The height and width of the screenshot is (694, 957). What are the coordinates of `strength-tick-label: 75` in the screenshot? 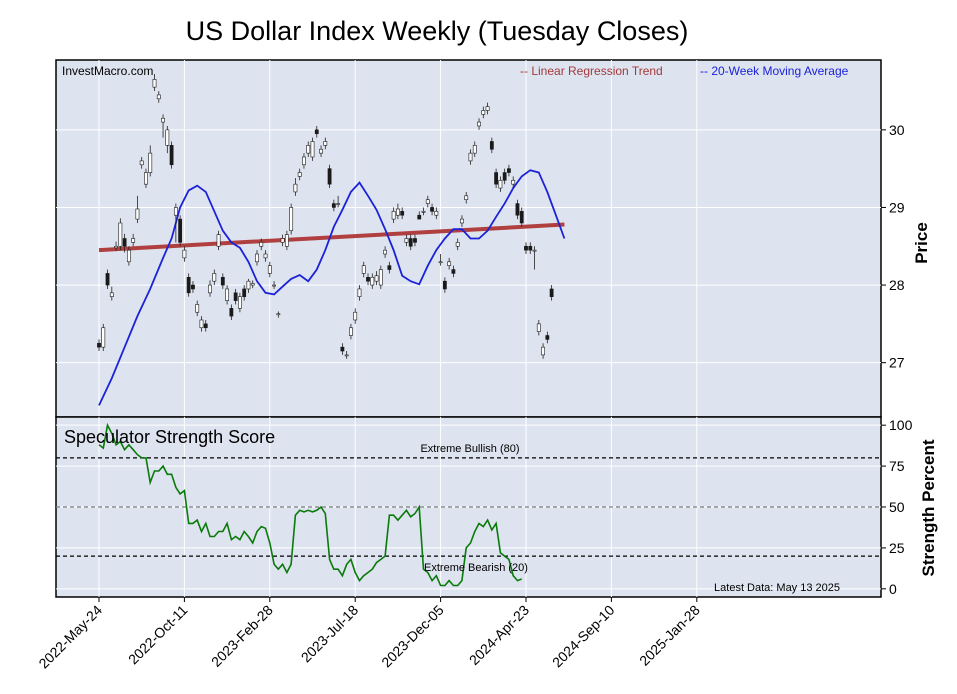 It's located at (897, 466).